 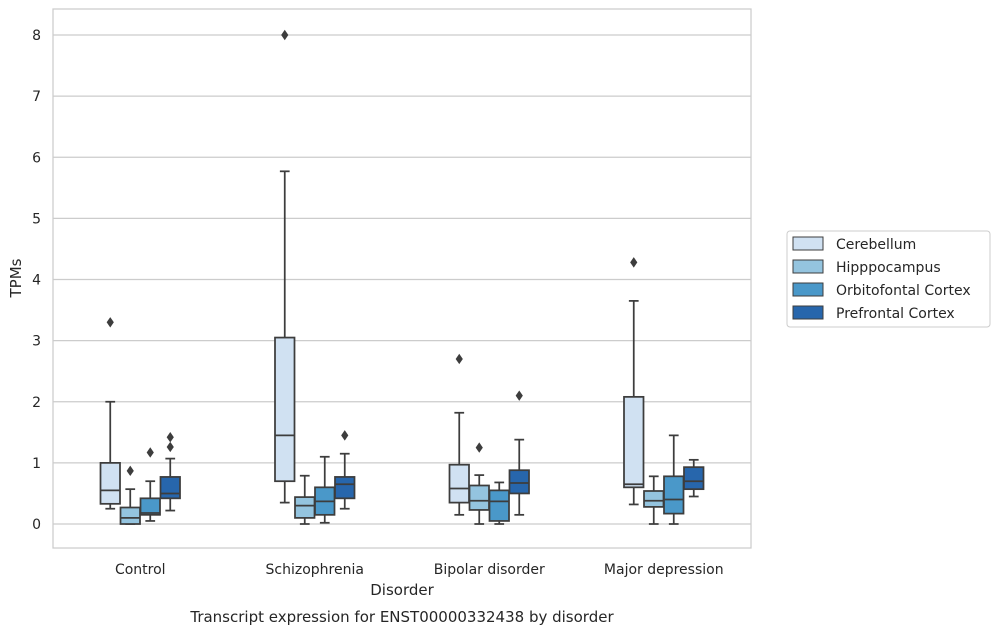 What do you see at coordinates (36, 403) in the screenshot?
I see `y-tick-label: 2` at bounding box center [36, 403].